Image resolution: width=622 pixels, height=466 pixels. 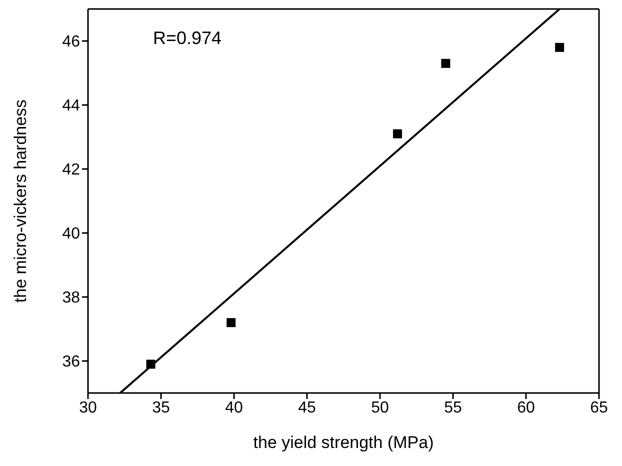 I want to click on x-tick-label: 35, so click(x=161, y=407).